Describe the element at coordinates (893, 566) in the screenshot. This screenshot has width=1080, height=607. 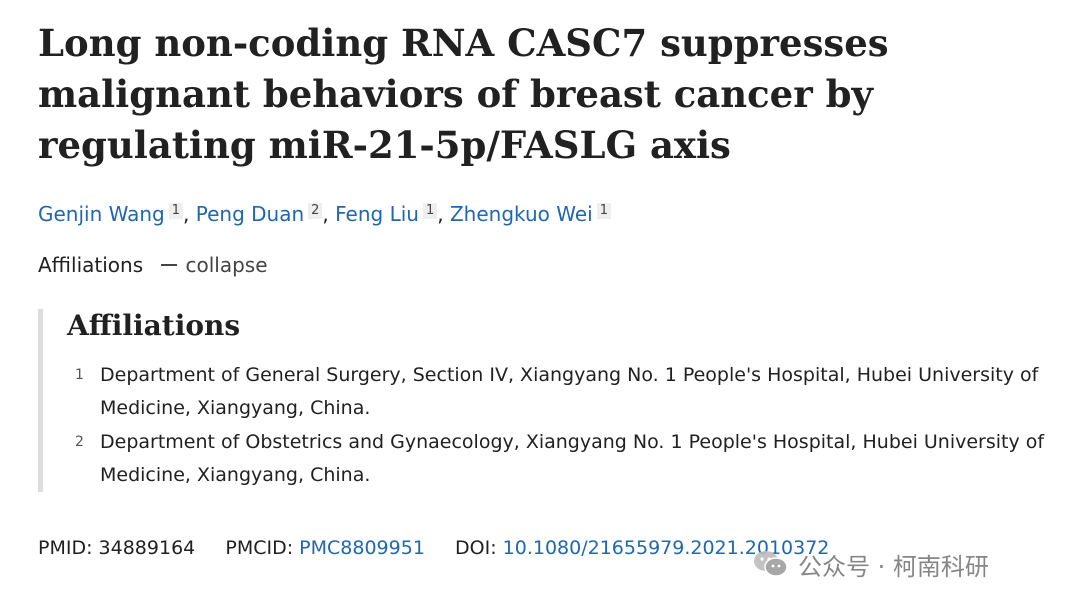
I see `watermark-text: 公众号 · 柯南科研` at that location.